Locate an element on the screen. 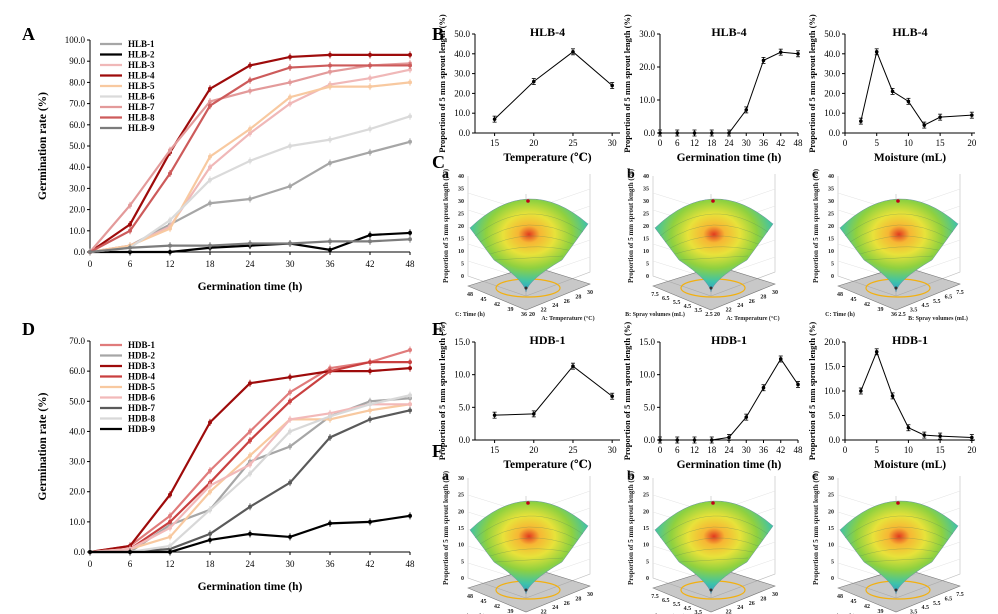  x-tick-label: 42 is located at coordinates (370, 264).